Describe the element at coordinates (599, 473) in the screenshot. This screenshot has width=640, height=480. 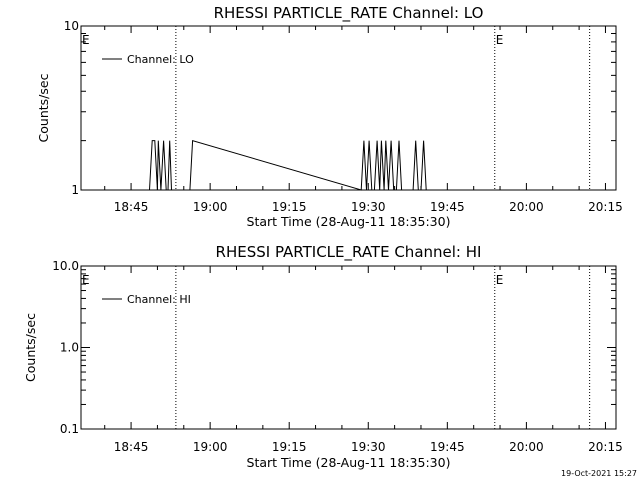
I see `timestamp: 19-Oct-2021 15:27` at that location.